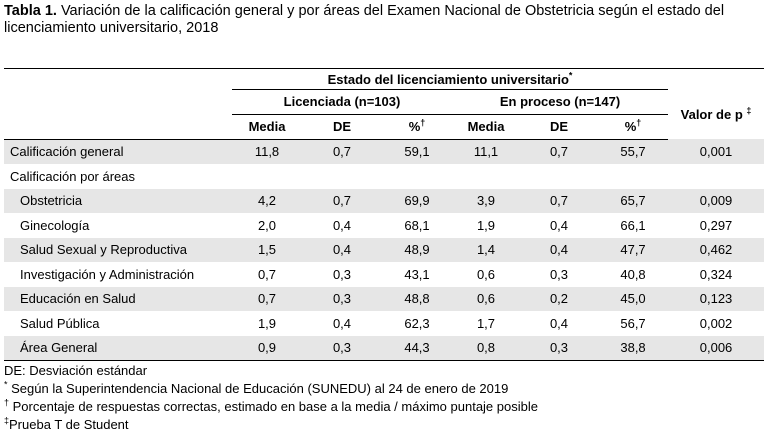 Image resolution: width=768 pixels, height=435 pixels. Describe the element at coordinates (633, 249) in the screenshot. I see `cell-pct-2: 47,7` at that location.